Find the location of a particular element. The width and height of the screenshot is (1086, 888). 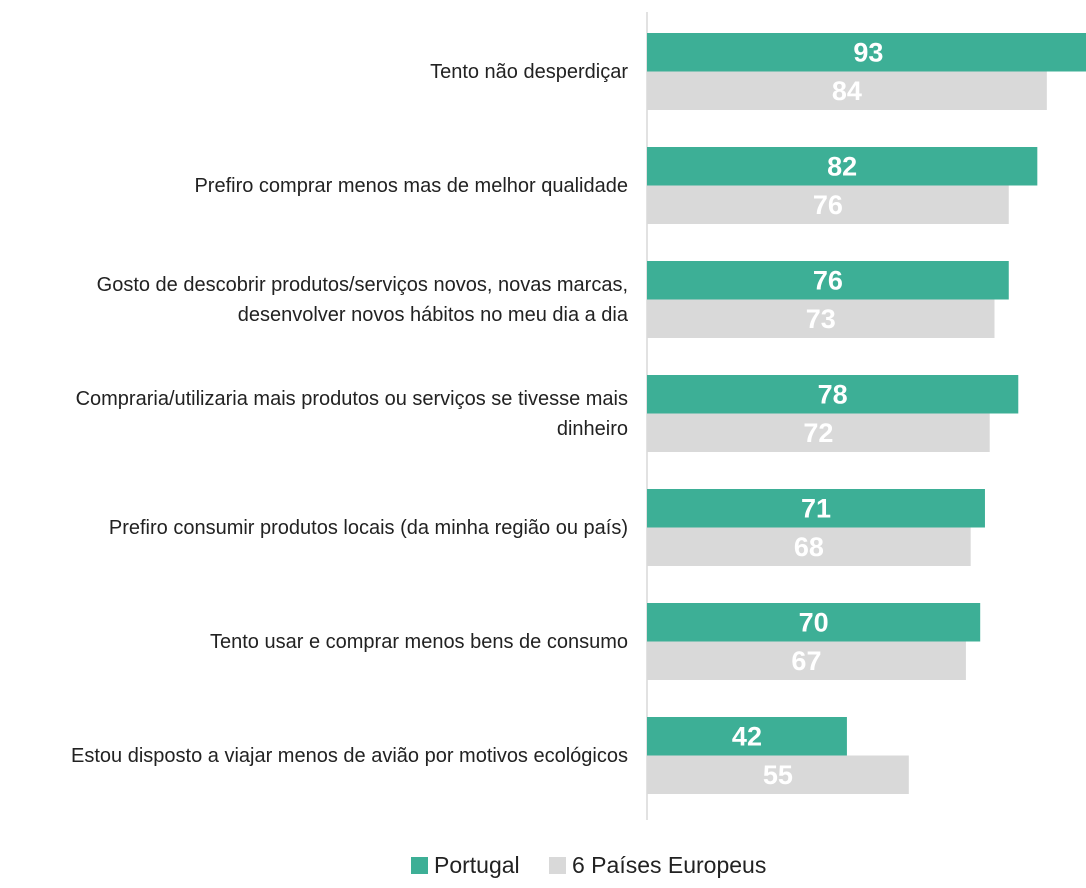

legend-item: 6 Países Europeus is located at coordinates (657, 865).